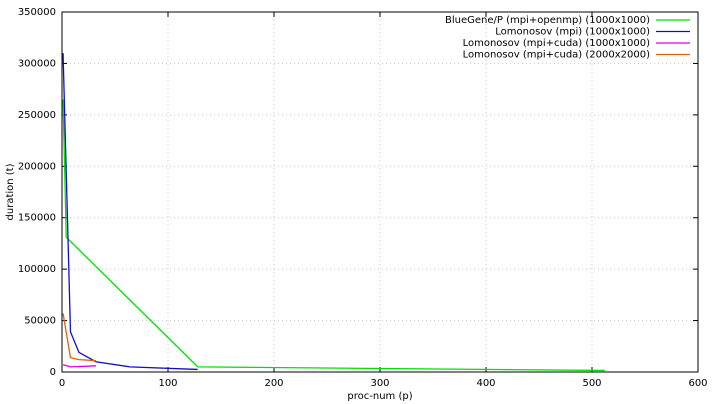 The height and width of the screenshot is (404, 718). Describe the element at coordinates (379, 383) in the screenshot. I see `x-tick-label: 300` at that location.